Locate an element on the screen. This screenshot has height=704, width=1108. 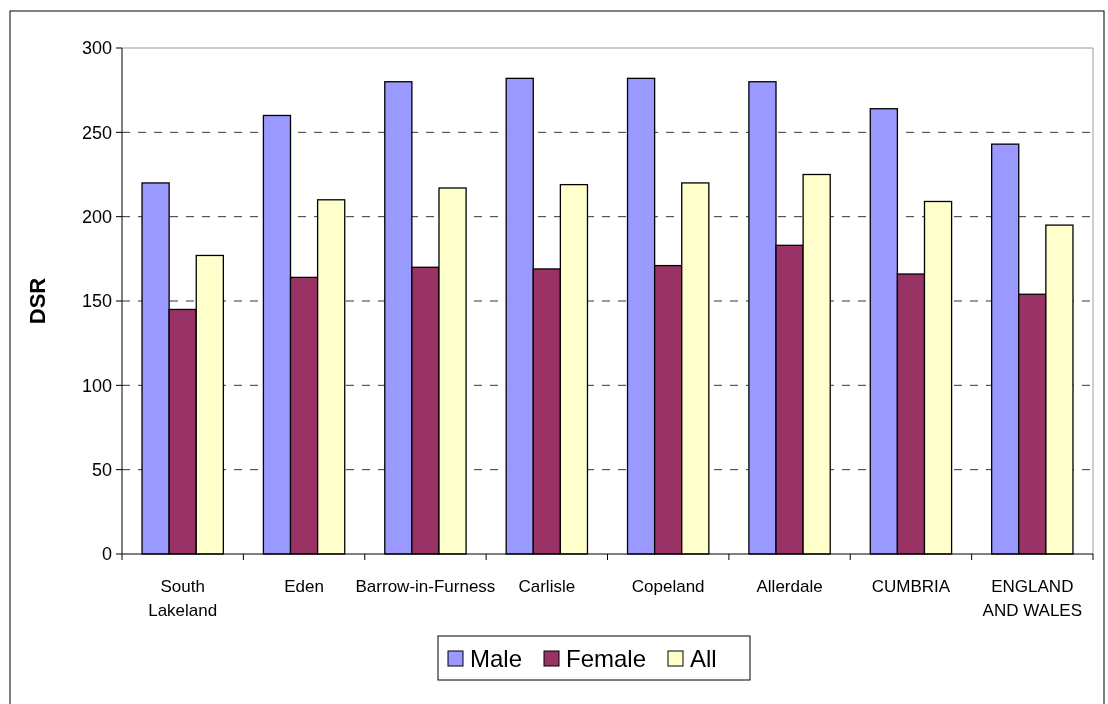
y-tick-label: 300 is located at coordinates (96, 48).